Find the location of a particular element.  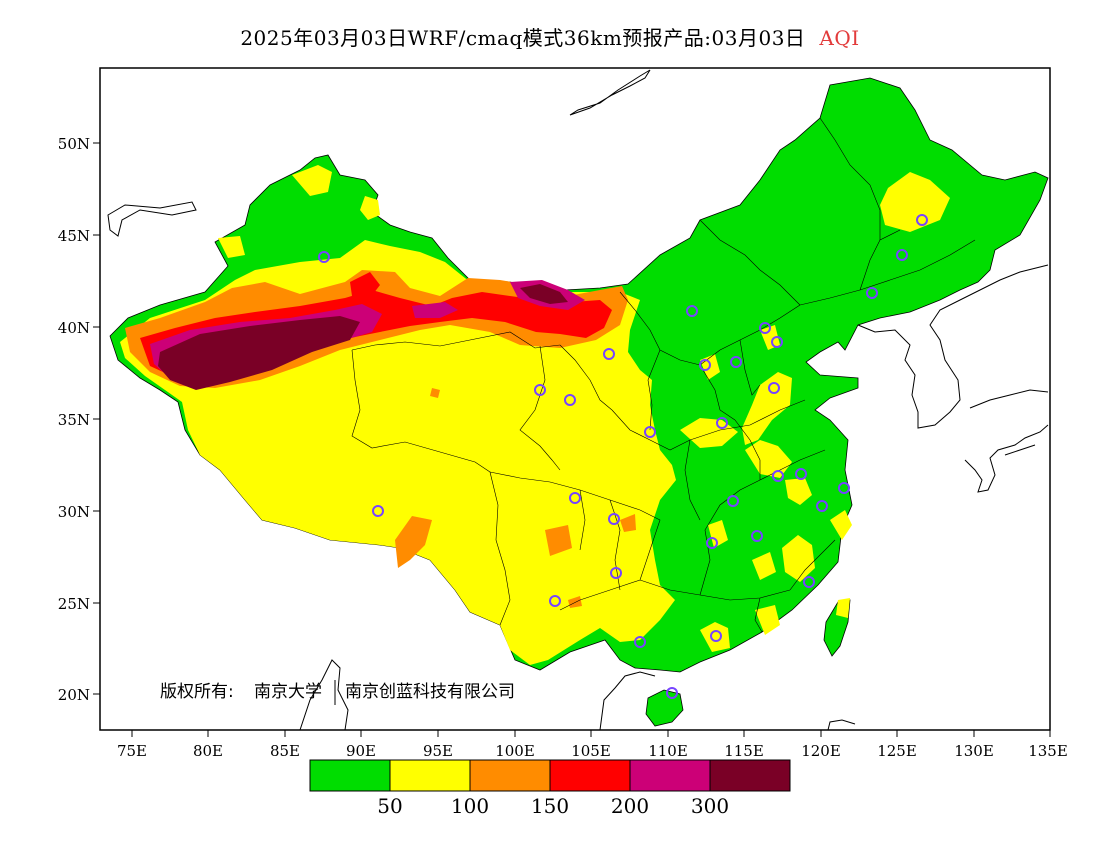

lat-tick-label: 40N is located at coordinates (74, 328).